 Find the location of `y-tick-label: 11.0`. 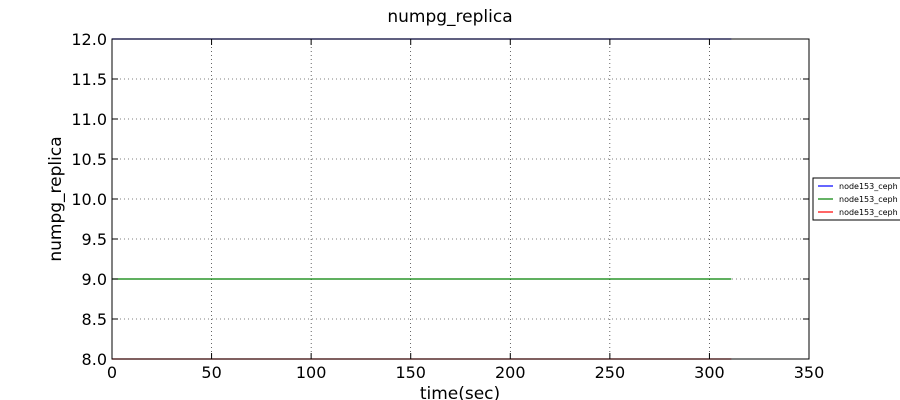

y-tick-label: 11.0 is located at coordinates (89, 119).